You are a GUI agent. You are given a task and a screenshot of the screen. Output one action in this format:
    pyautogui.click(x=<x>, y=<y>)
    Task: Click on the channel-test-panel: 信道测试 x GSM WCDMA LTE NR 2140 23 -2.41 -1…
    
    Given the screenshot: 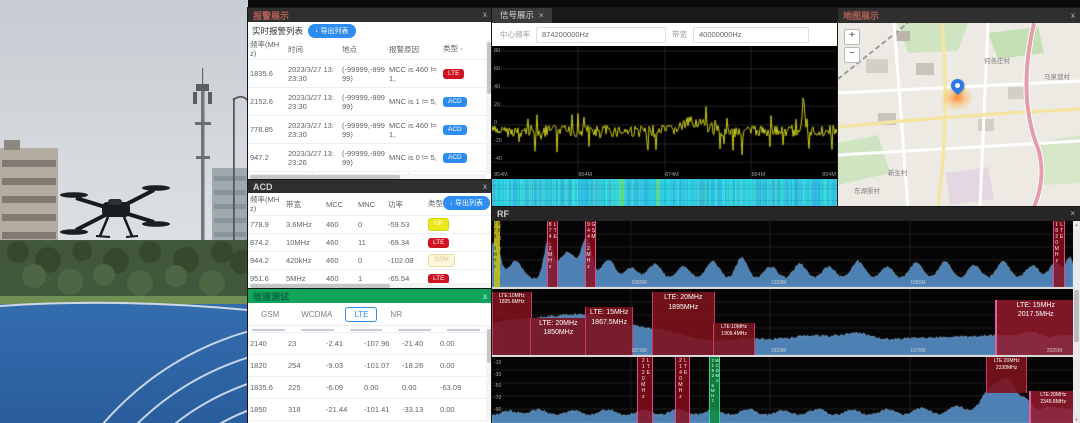 What is the action you would take?
    pyautogui.click(x=370, y=356)
    